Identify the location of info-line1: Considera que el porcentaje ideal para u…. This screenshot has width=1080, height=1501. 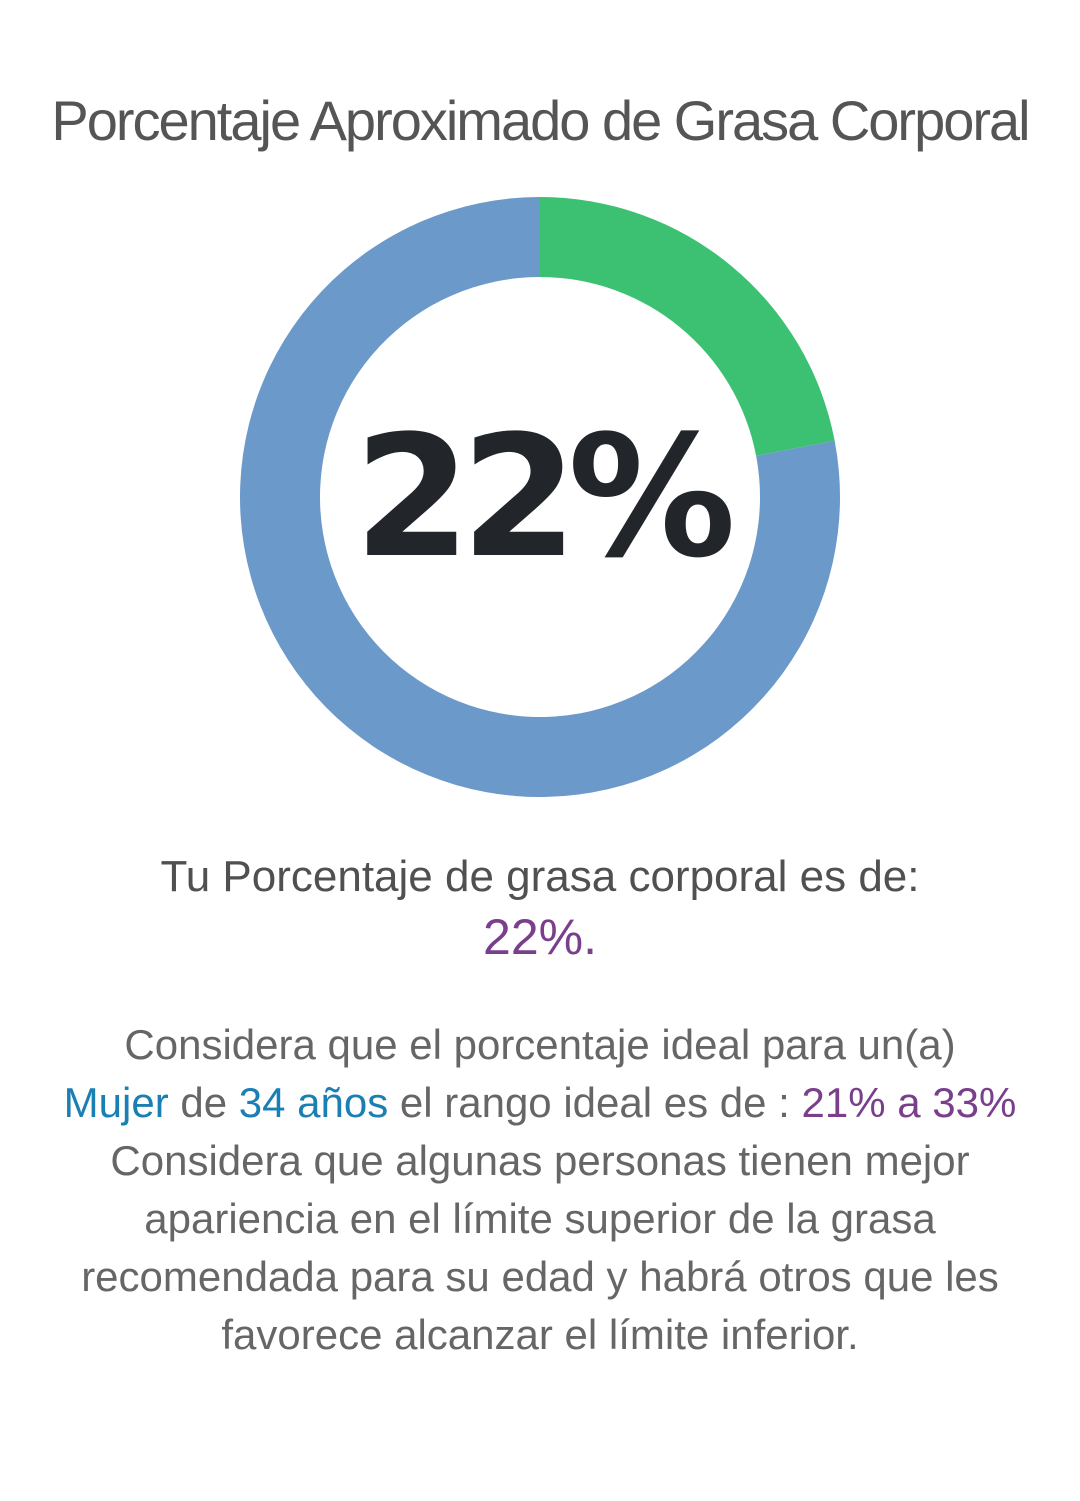
(540, 1044).